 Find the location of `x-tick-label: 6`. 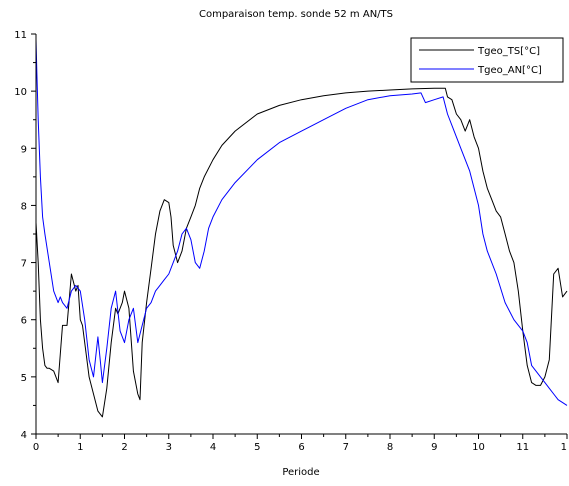

x-tick-label: 6 is located at coordinates (301, 447).